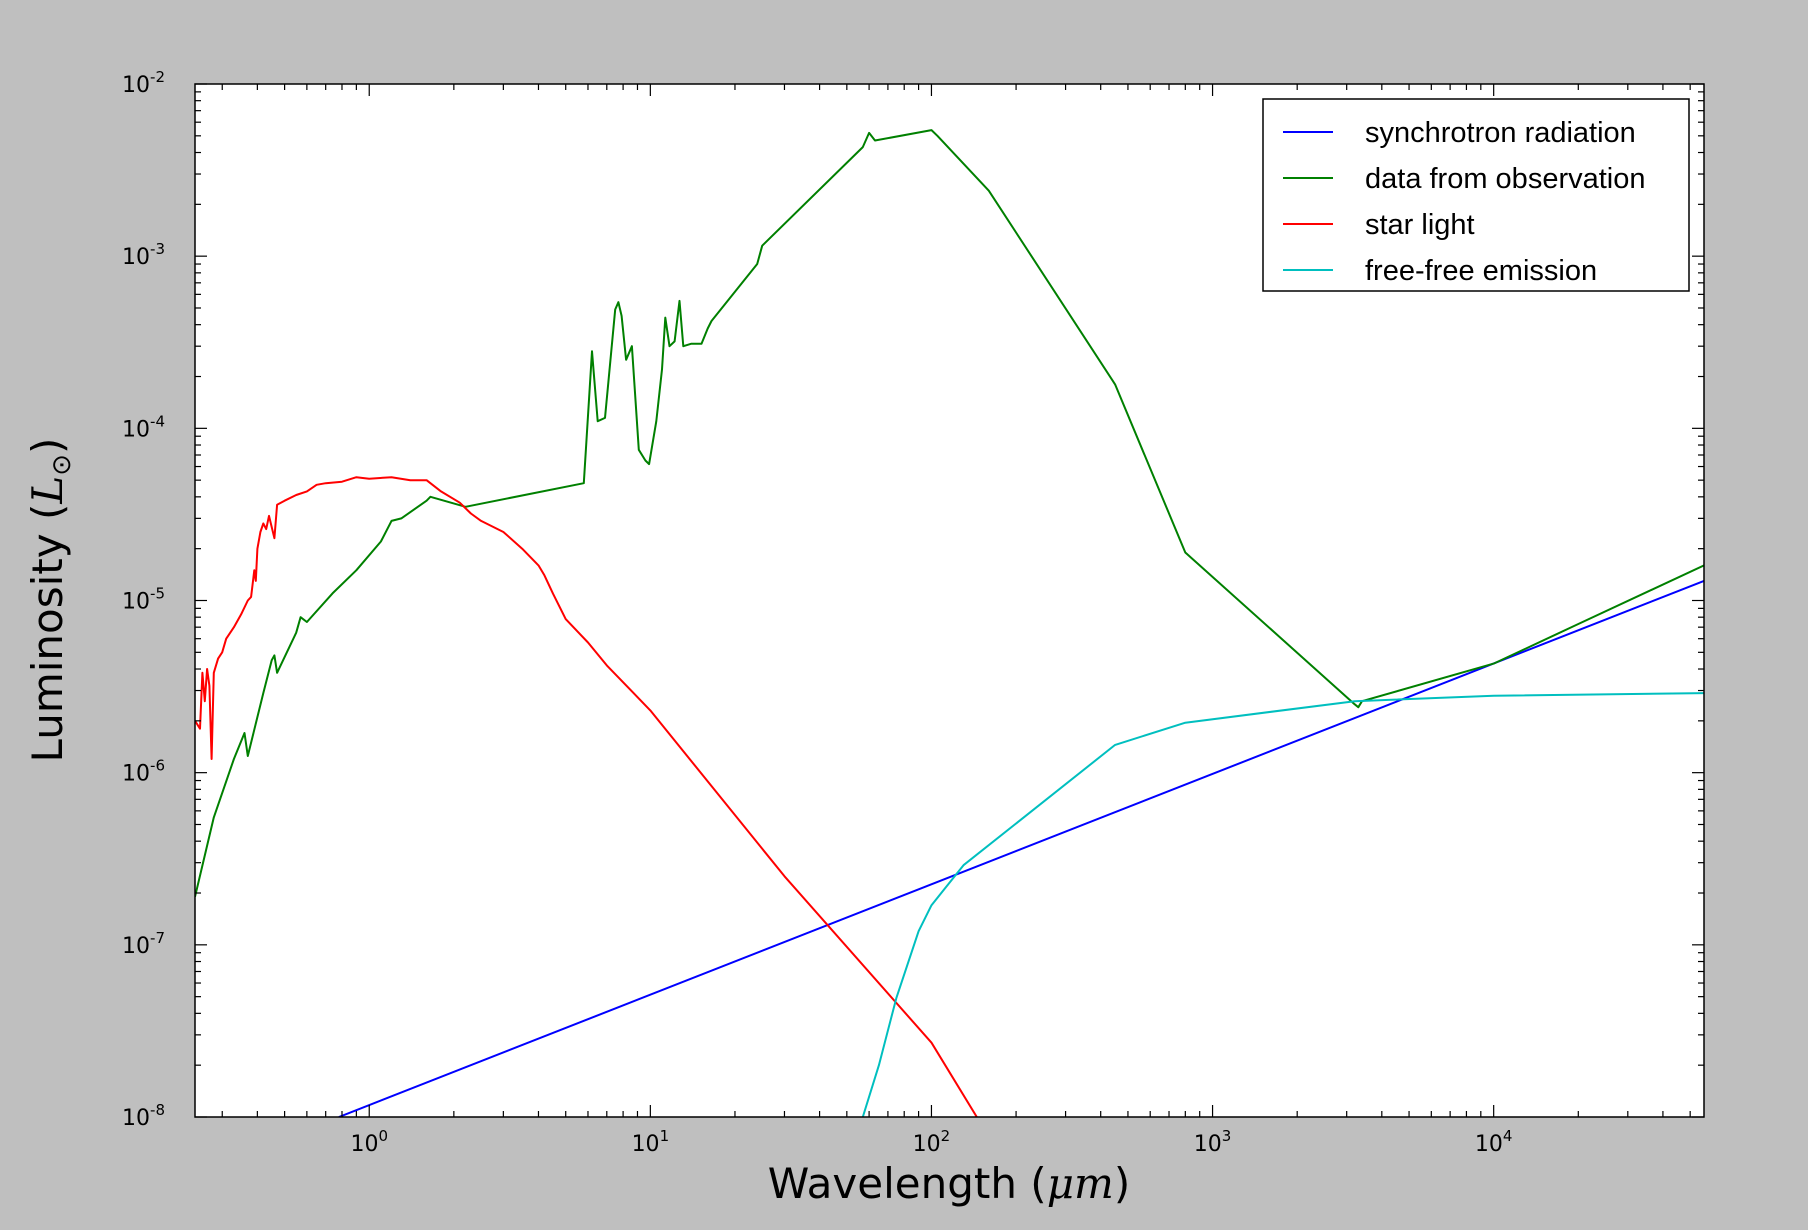  What do you see at coordinates (949, 1183) in the screenshot?
I see `x-axis-label: Wavelength (μm)` at bounding box center [949, 1183].